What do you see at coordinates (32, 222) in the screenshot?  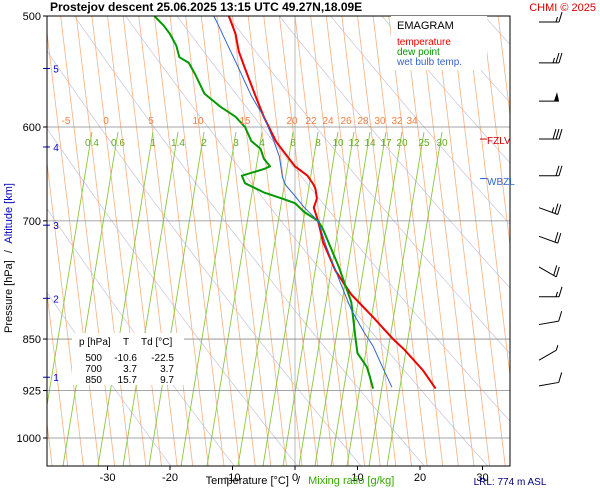 I see `pressure-tick-label: 700` at bounding box center [32, 222].